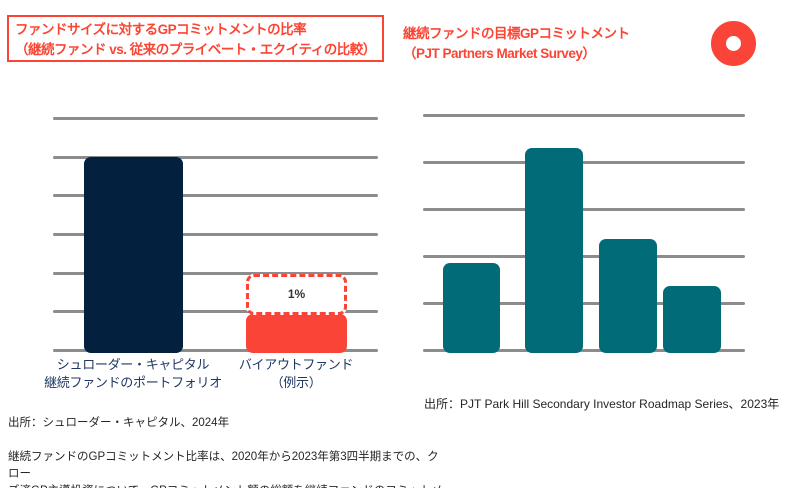  What do you see at coordinates (296, 382) in the screenshot?
I see `bar2-label-line2: （例示）` at bounding box center [296, 382].